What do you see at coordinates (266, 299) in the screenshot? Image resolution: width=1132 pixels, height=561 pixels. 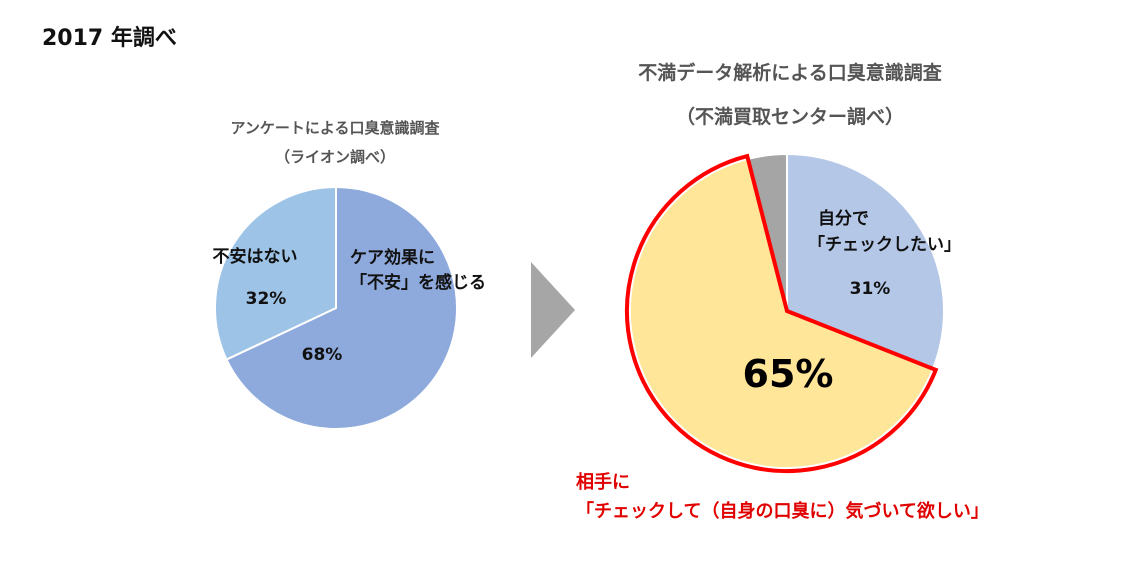 I see `left-pie-value-2: 32%` at bounding box center [266, 299].